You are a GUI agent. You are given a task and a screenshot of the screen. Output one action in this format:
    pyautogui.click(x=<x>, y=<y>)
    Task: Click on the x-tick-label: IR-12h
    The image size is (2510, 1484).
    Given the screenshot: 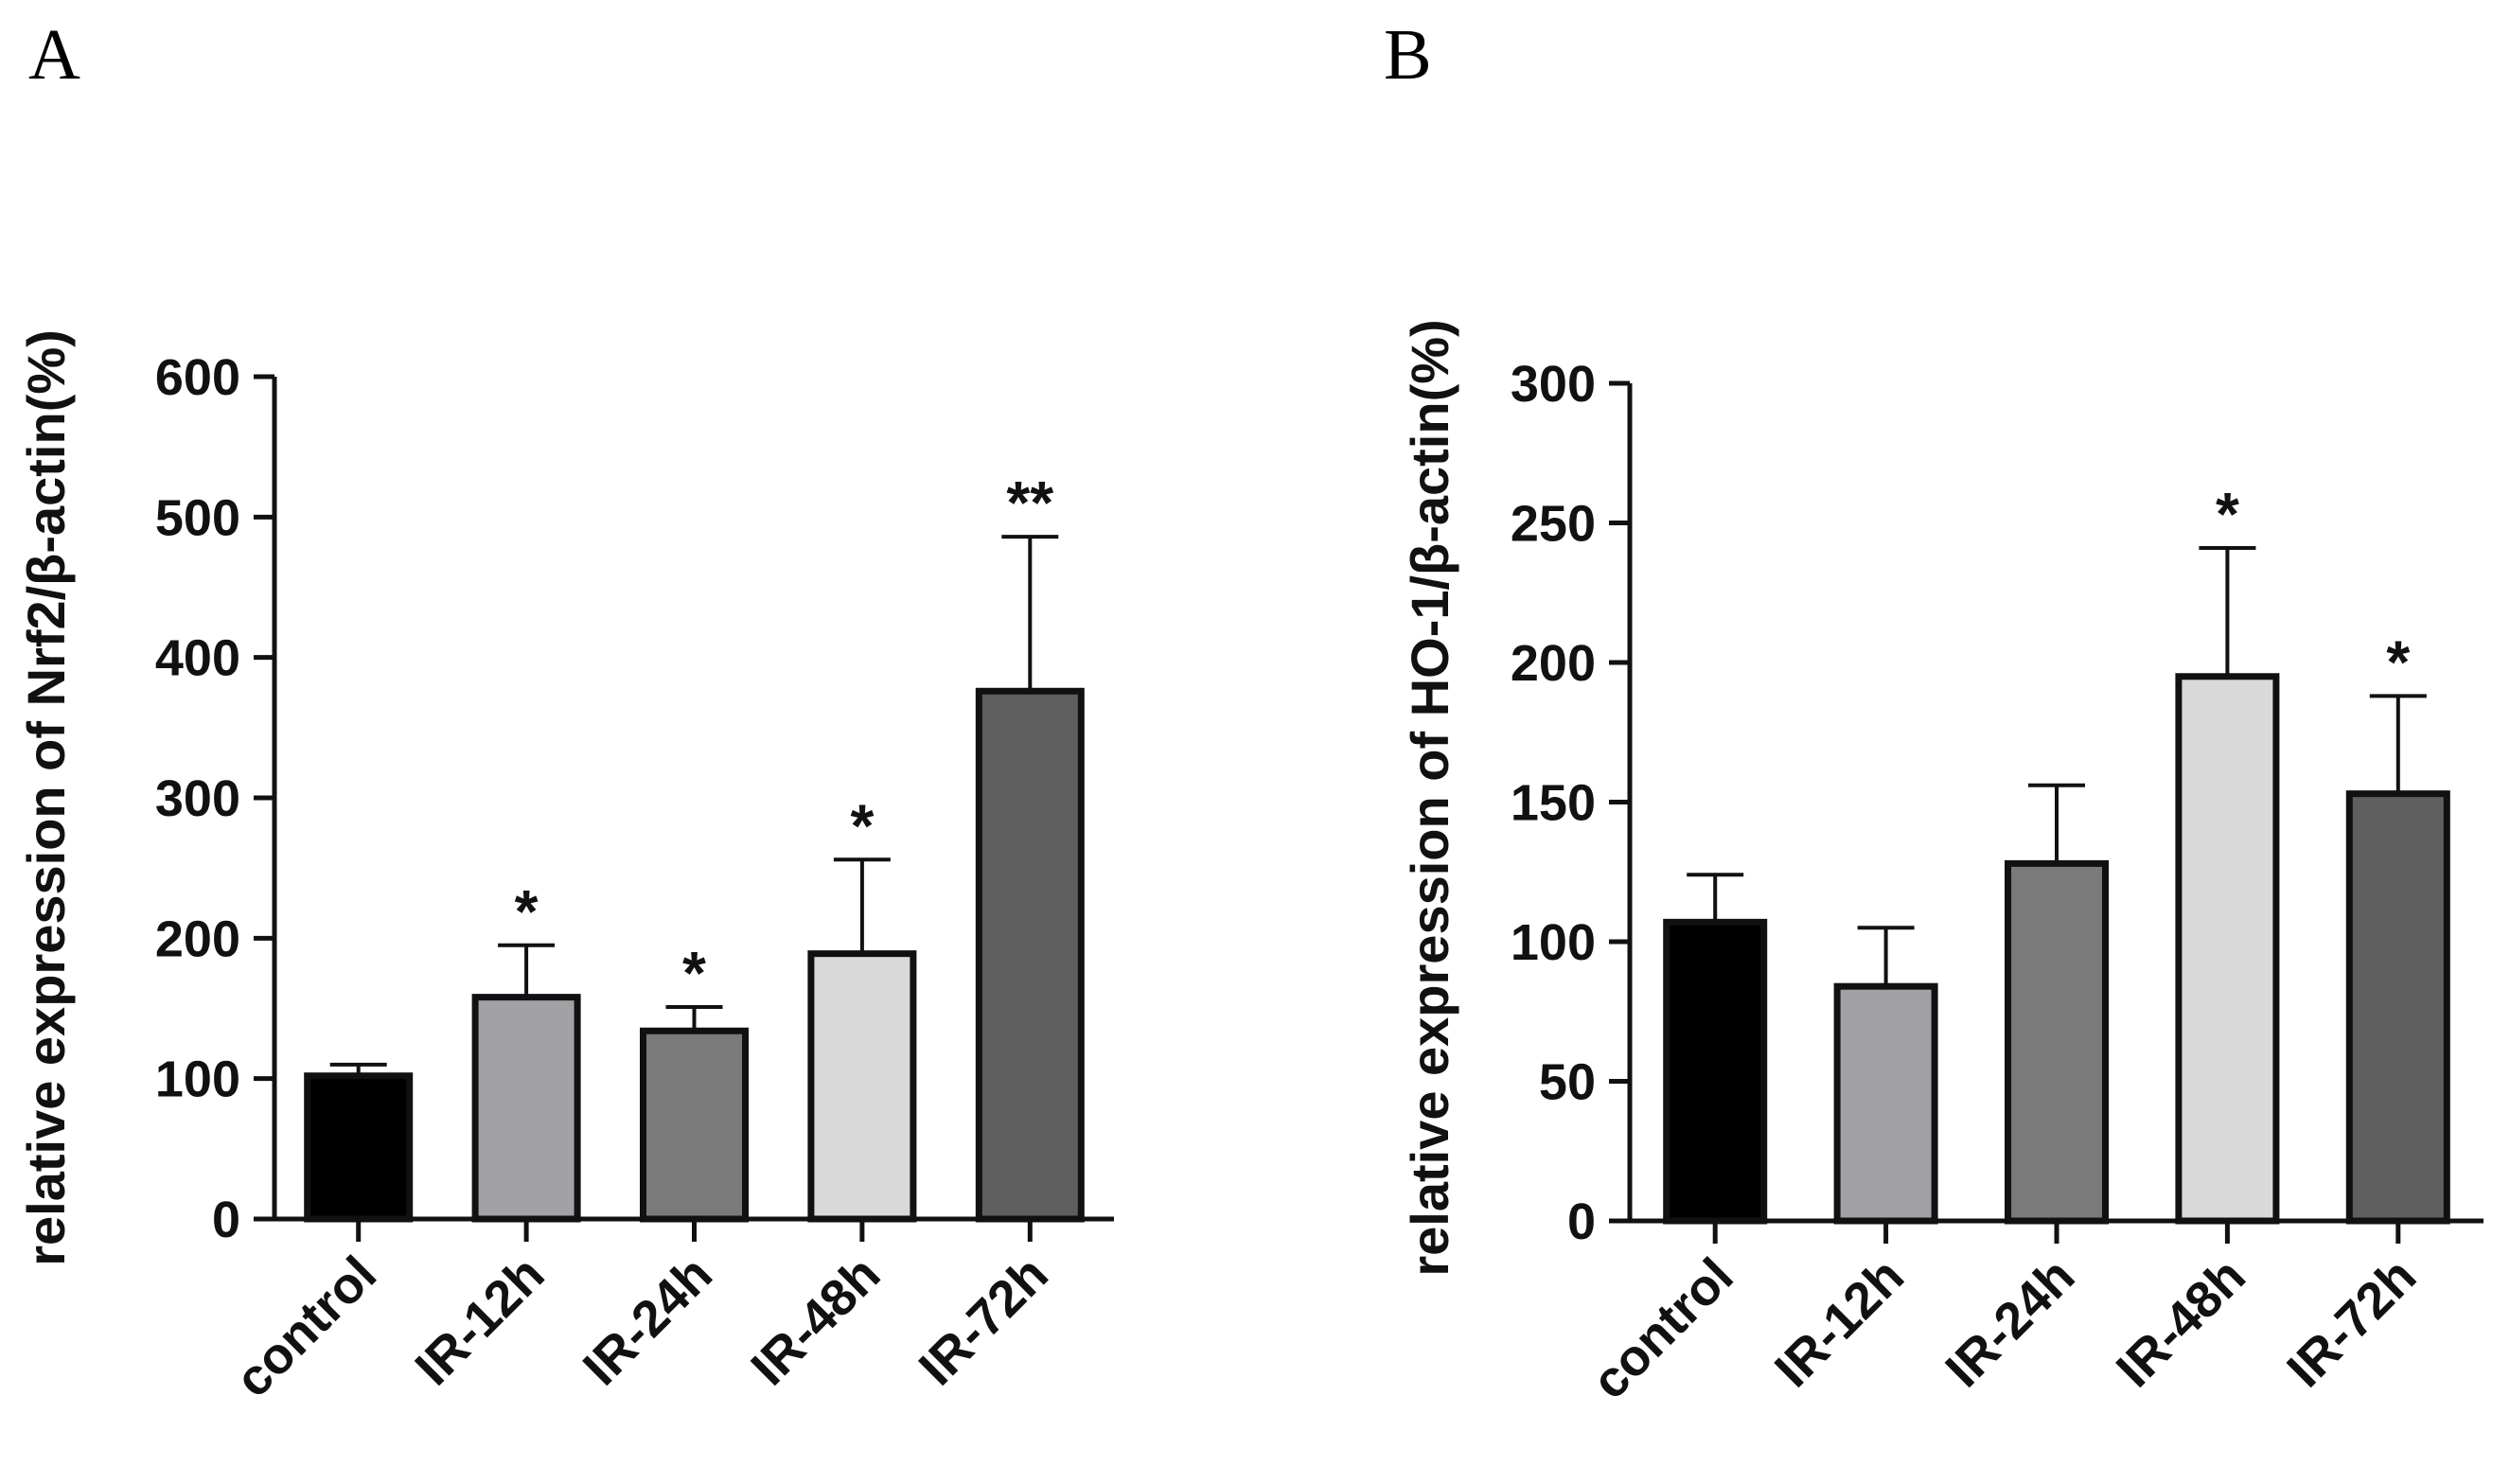 What is the action you would take?
    pyautogui.click(x=1839, y=1322)
    